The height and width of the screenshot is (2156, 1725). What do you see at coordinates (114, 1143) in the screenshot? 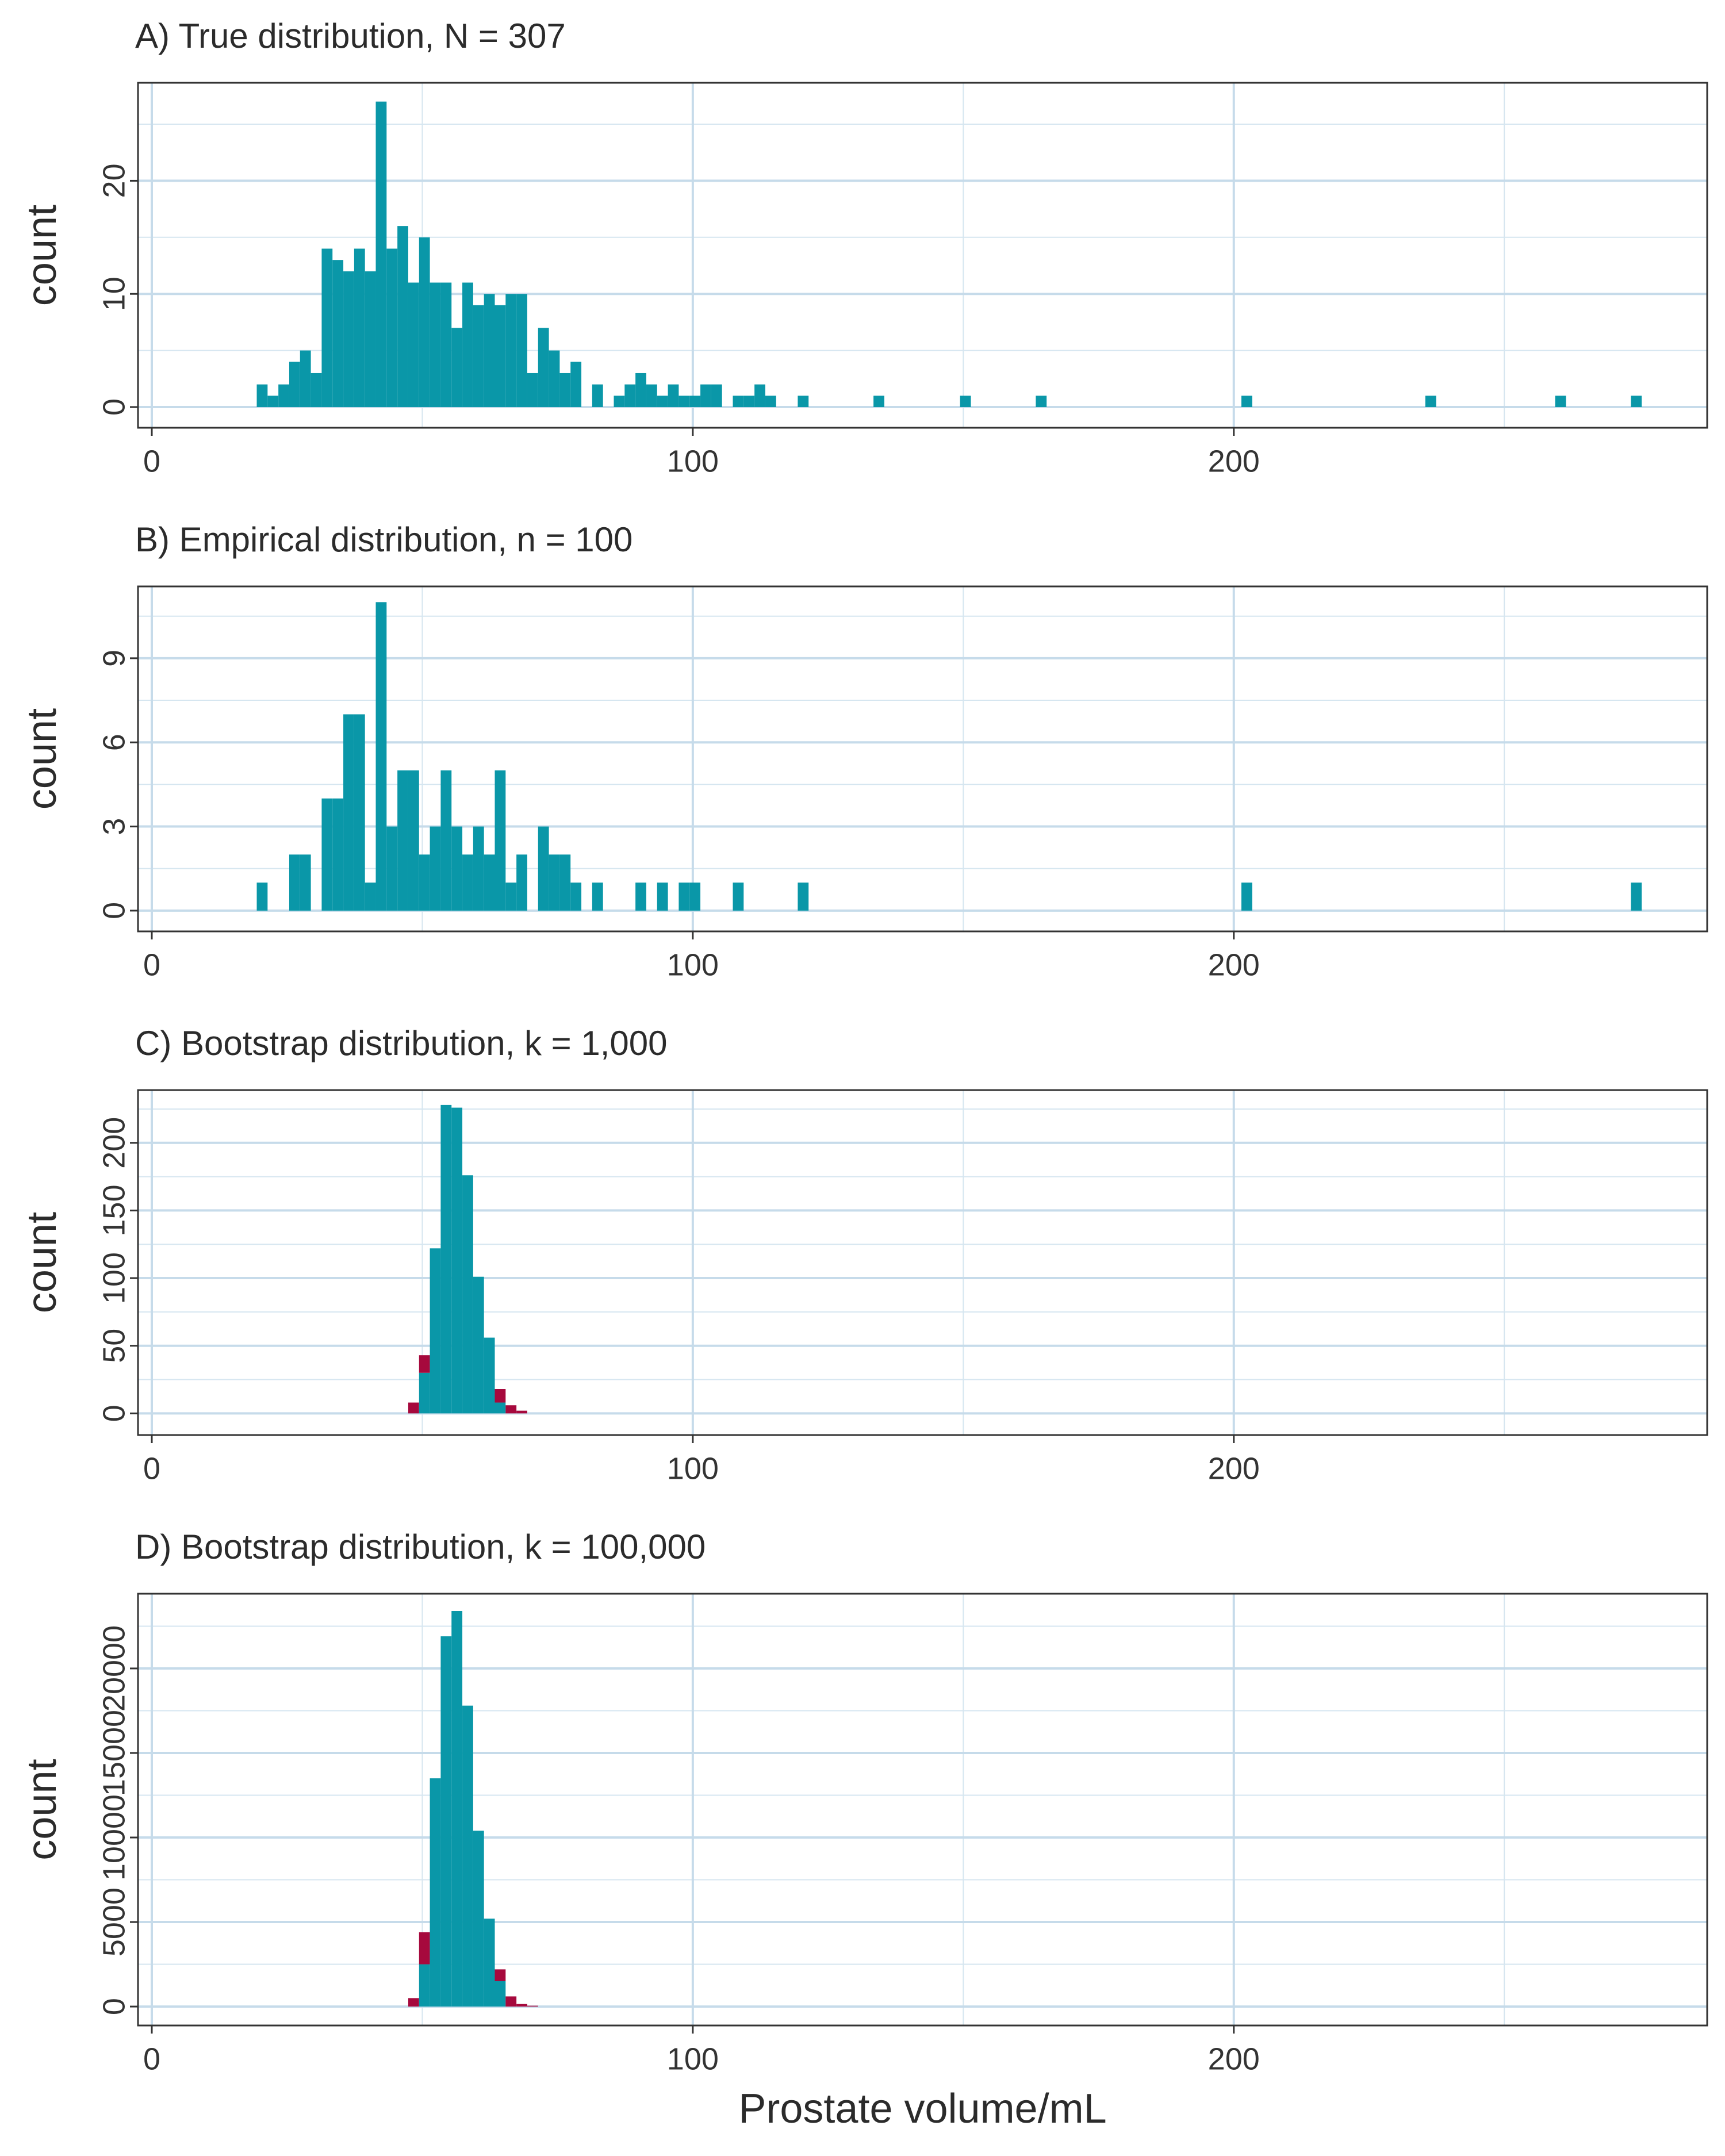
I see `y-tick-label: 200` at bounding box center [114, 1143].